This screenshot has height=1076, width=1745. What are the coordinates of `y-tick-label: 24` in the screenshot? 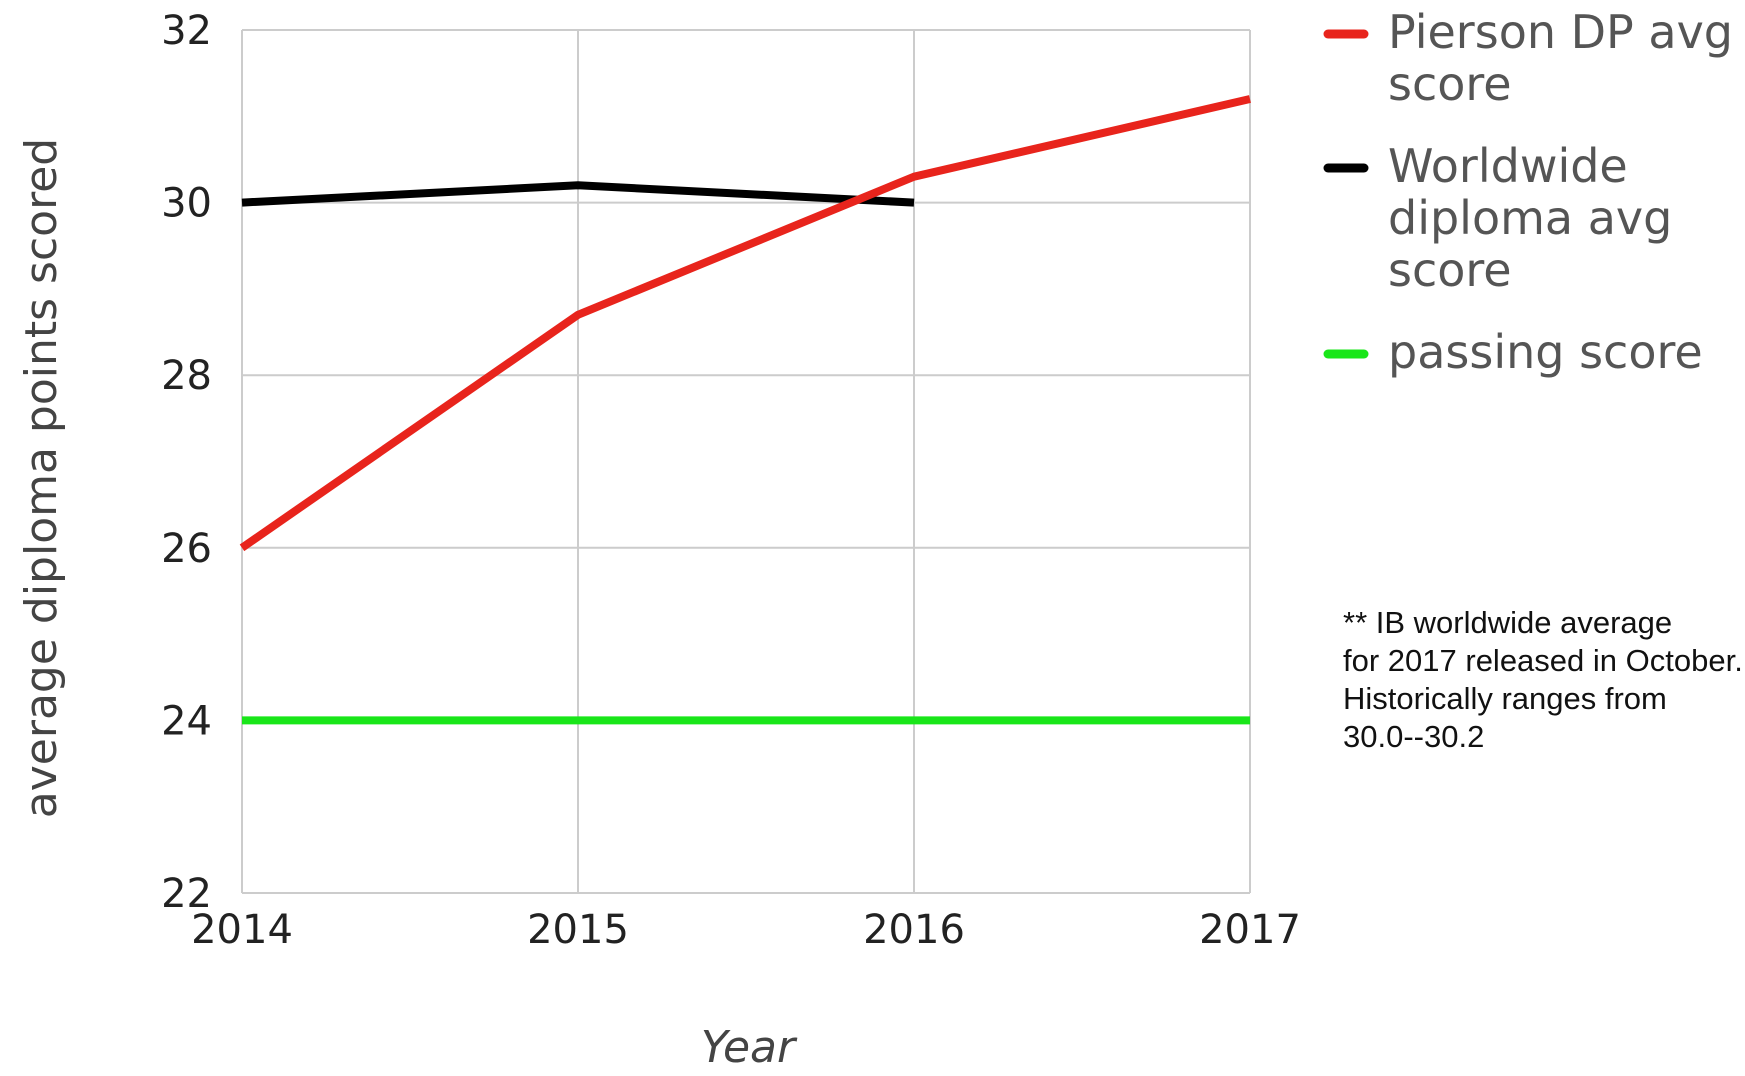 It's located at (186, 721).